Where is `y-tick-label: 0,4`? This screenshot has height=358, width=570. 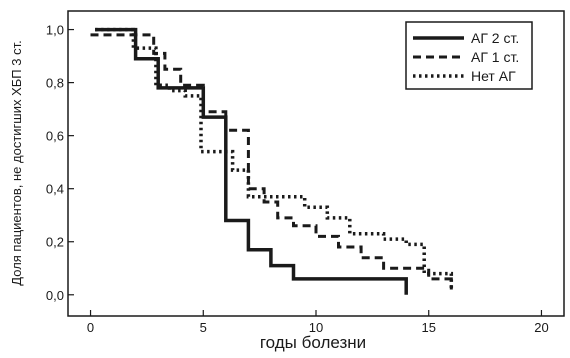
y-tick-label: 0,4 is located at coordinates (55, 189).